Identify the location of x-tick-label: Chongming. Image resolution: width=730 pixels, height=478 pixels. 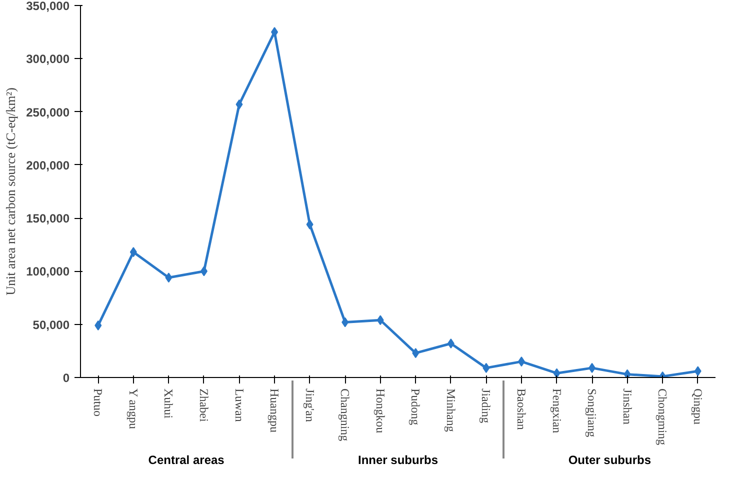
(663, 417).